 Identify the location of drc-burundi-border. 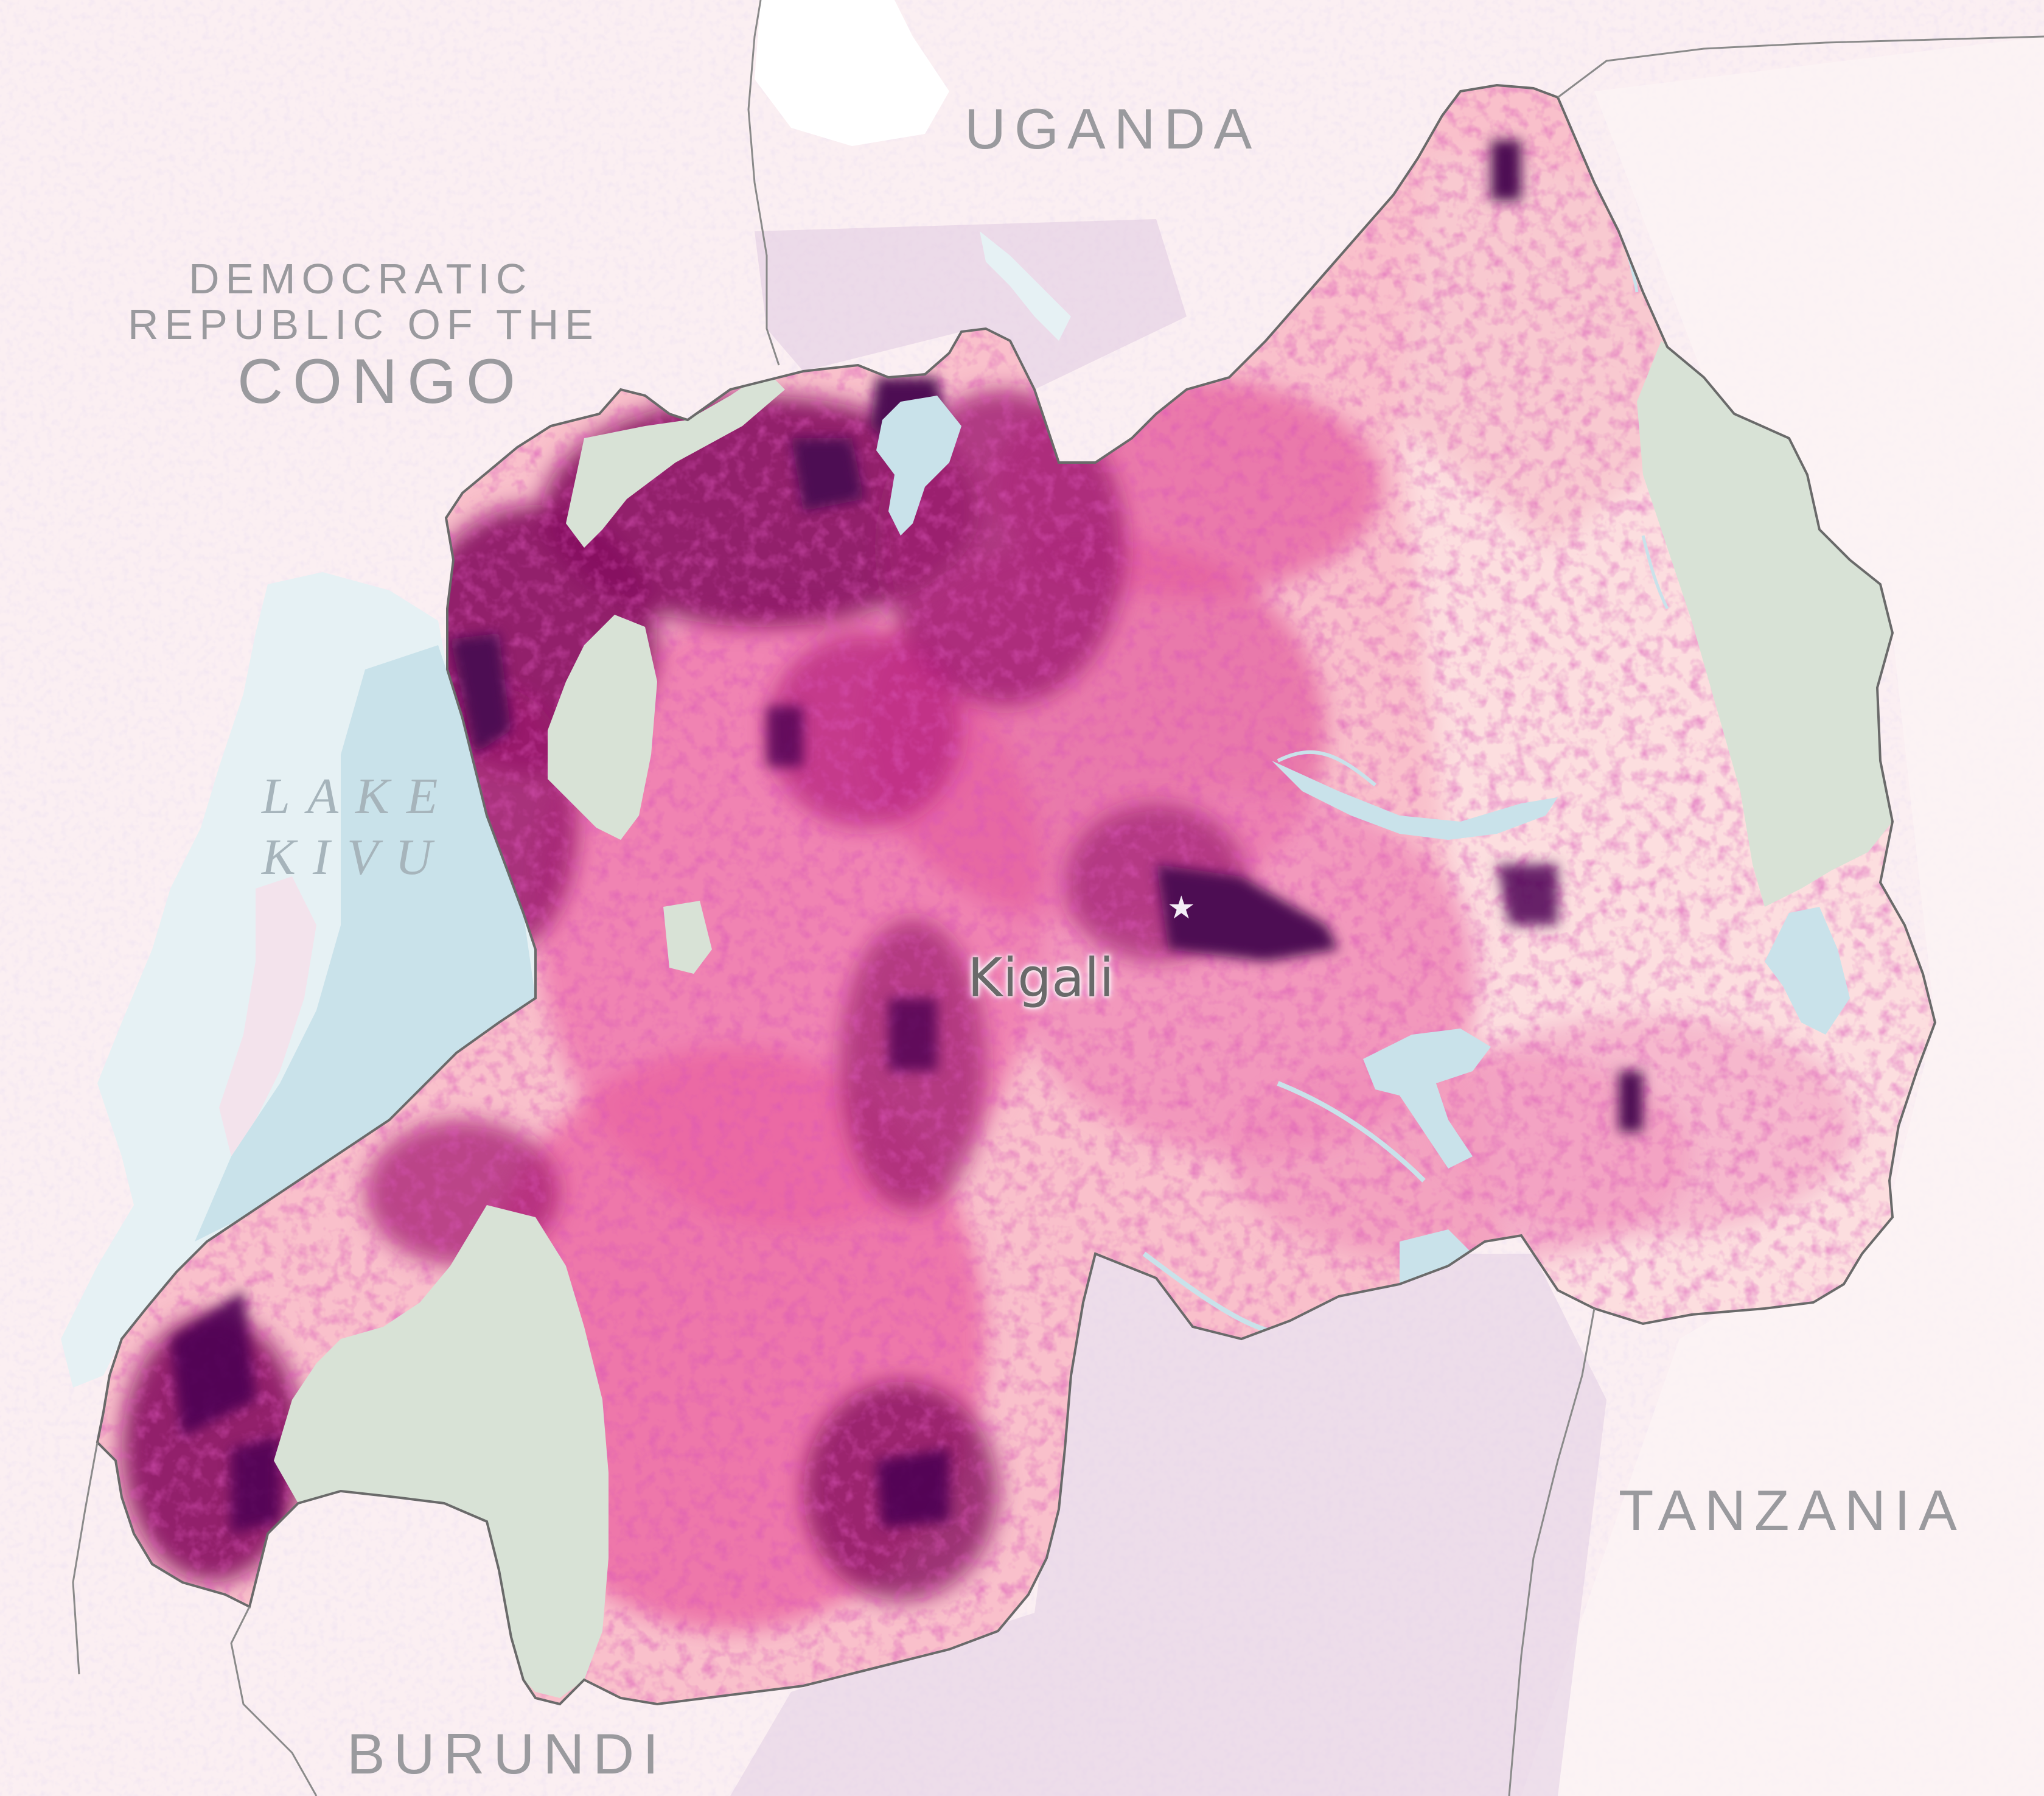
(274, 1701).